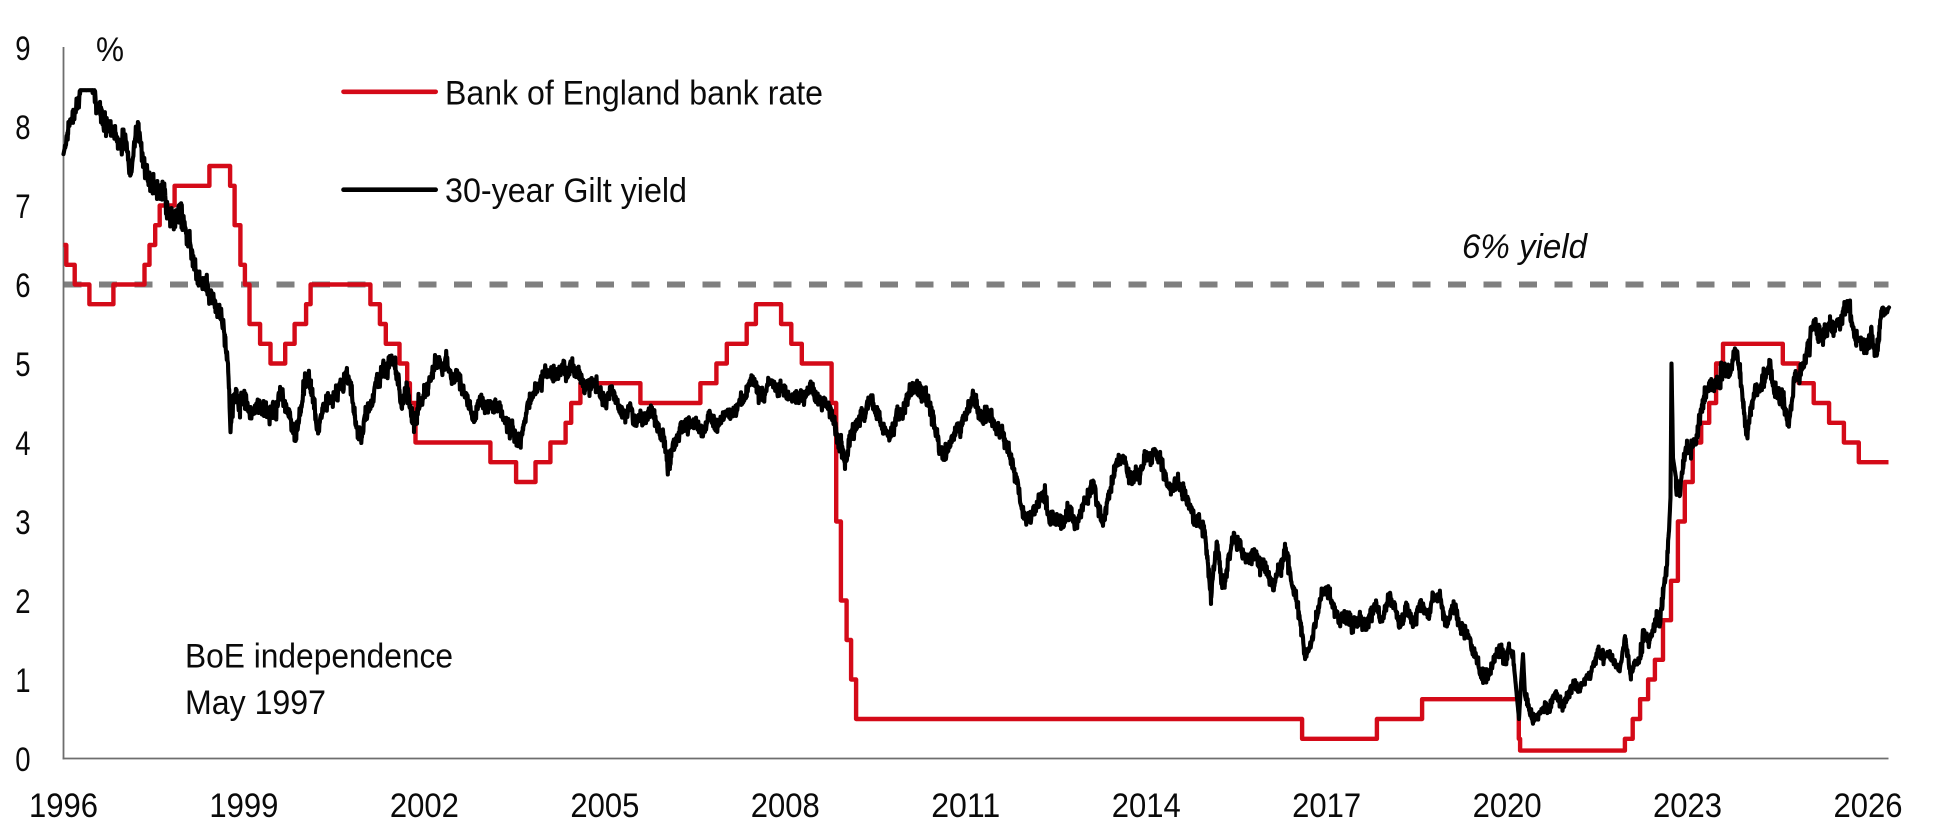 The height and width of the screenshot is (831, 1951). What do you see at coordinates (22, 760) in the screenshot?
I see `svg-text: 0` at bounding box center [22, 760].